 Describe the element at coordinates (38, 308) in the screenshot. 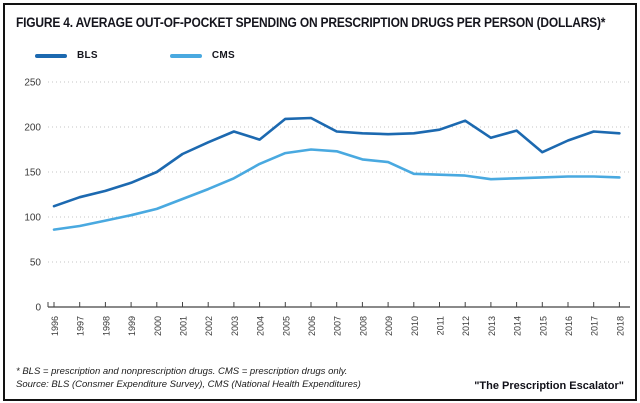

I see `y-tick-label-0: 0` at that location.